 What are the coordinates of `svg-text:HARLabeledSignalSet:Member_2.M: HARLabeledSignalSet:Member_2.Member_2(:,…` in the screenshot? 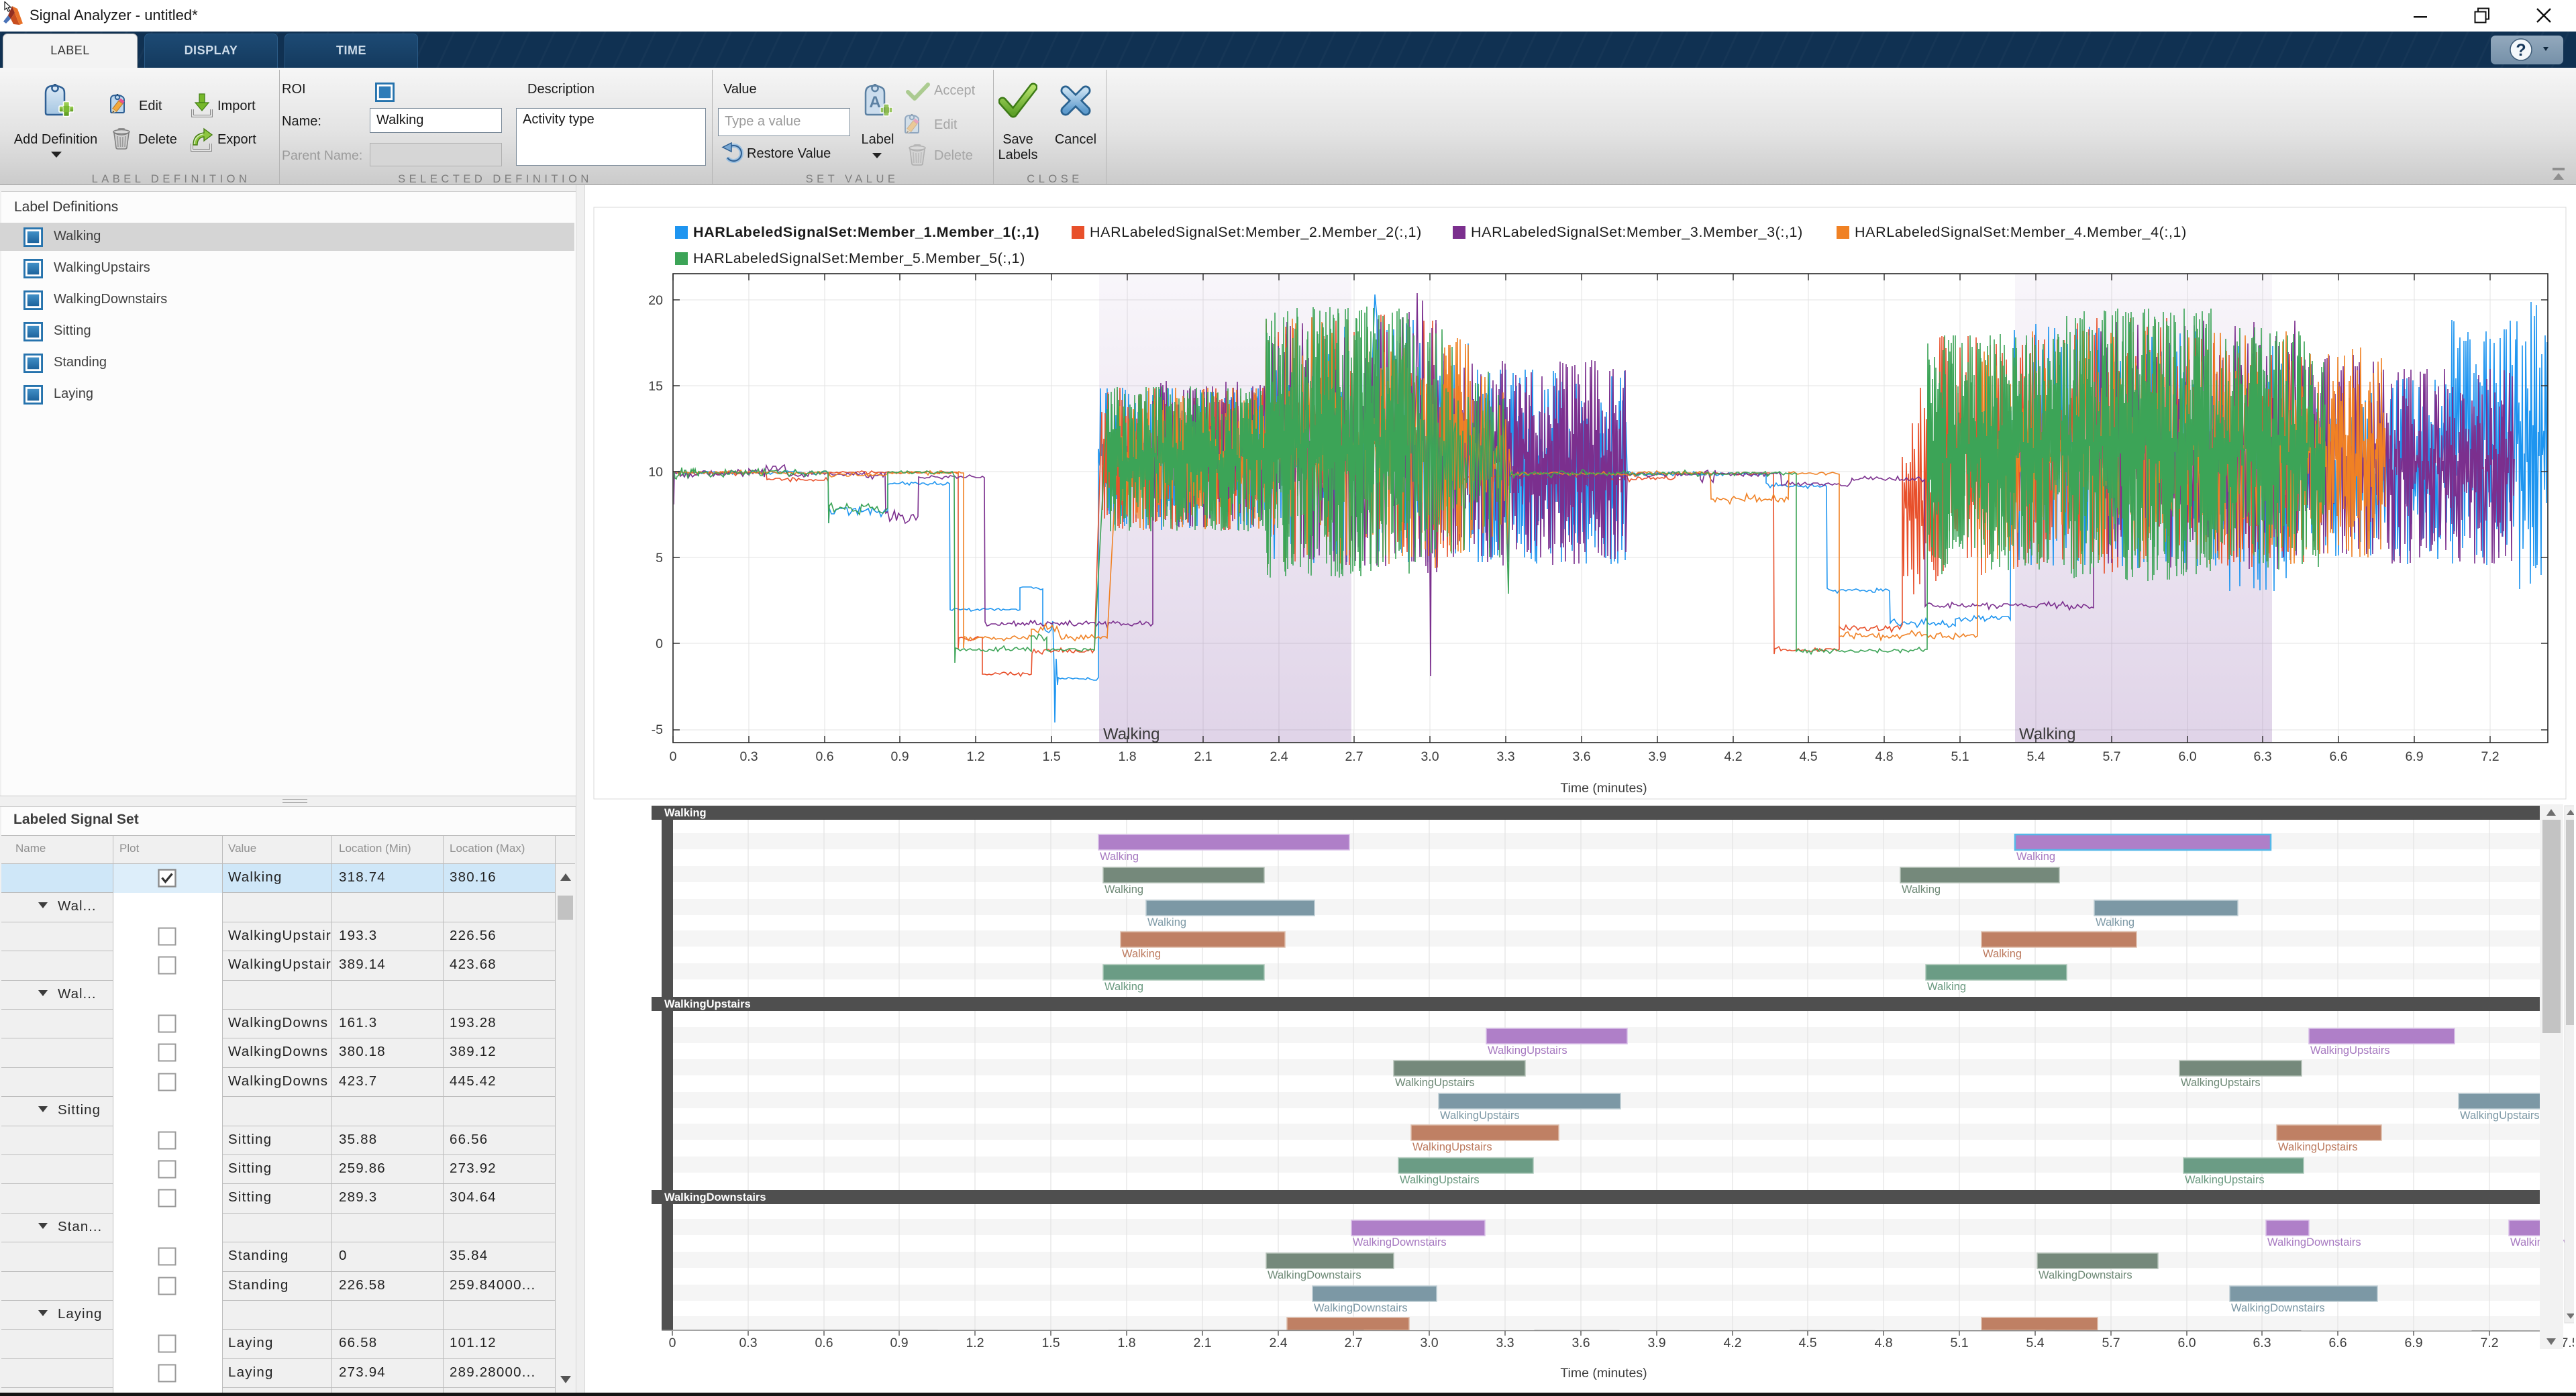 It's located at (1256, 232).